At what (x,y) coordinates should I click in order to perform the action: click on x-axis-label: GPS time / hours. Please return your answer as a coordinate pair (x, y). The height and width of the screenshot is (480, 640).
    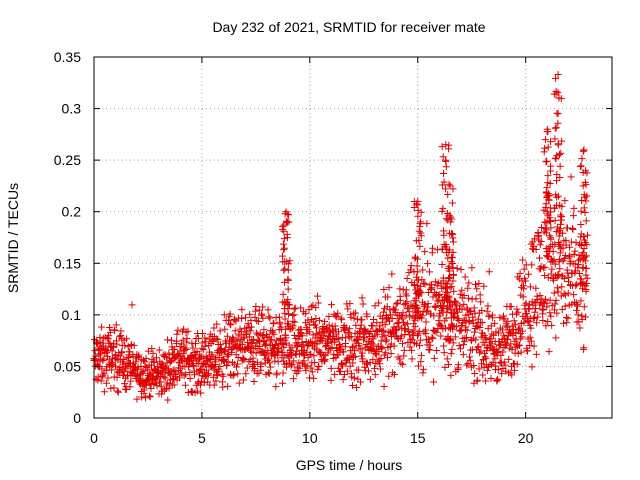
    Looking at the image, I should click on (349, 465).